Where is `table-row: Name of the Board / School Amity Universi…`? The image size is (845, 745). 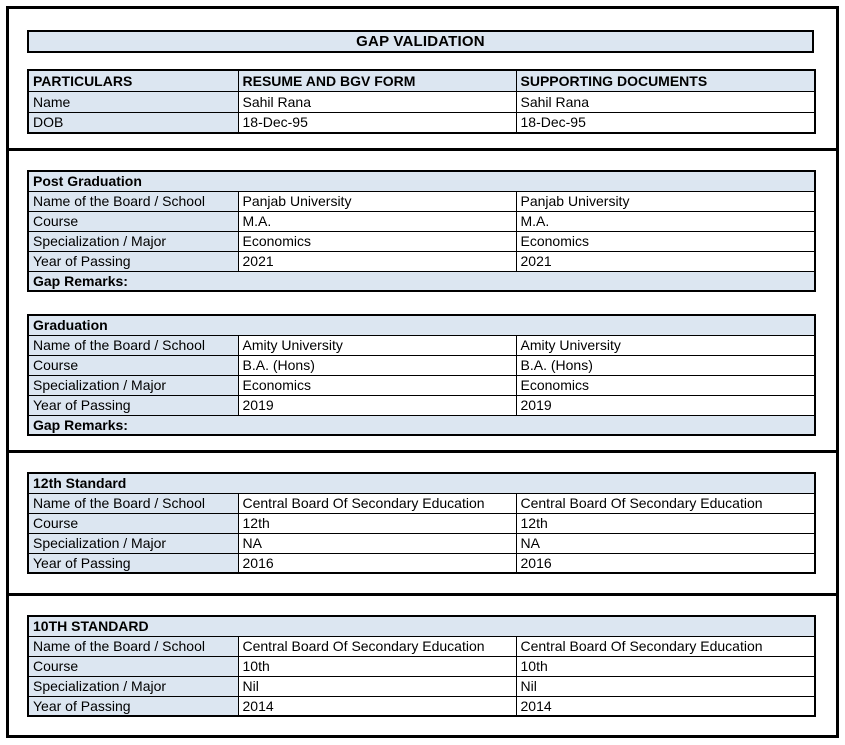
table-row: Name of the Board / School Amity Universi… is located at coordinates (421, 345).